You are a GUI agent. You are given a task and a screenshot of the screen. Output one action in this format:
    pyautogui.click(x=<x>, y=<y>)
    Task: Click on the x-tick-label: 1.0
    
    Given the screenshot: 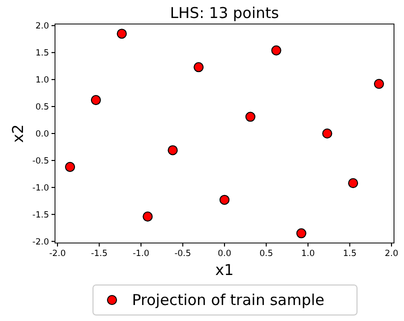 What is the action you would take?
    pyautogui.click(x=308, y=254)
    